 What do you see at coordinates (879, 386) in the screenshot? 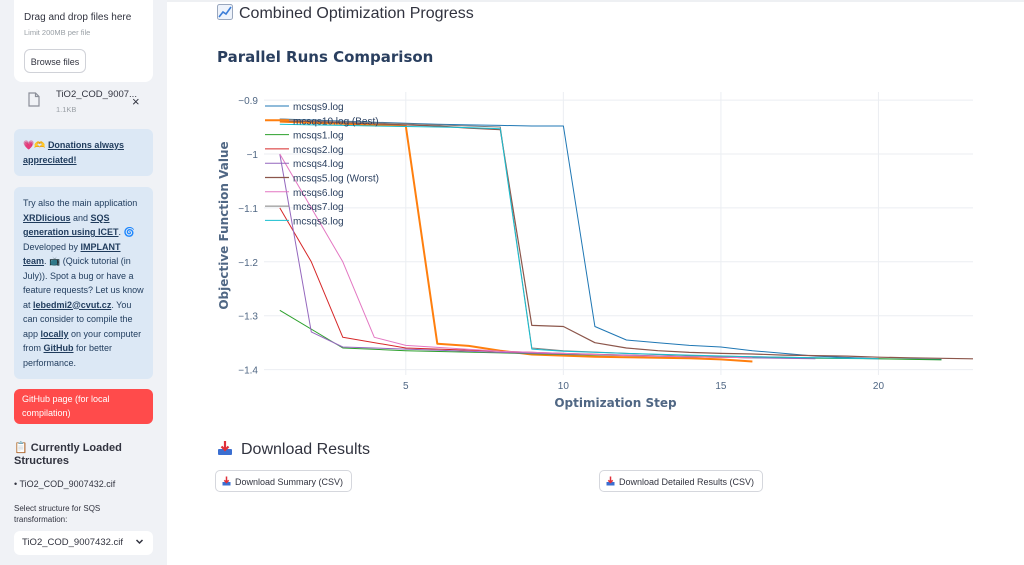
I see `x-tick-label: 20` at bounding box center [879, 386].